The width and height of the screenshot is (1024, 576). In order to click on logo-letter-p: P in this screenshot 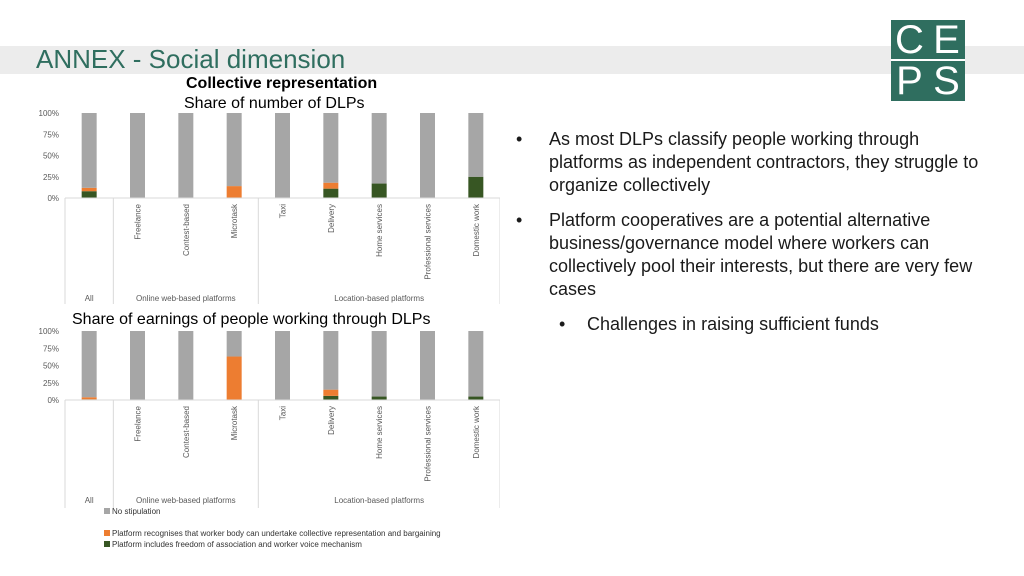, I will do `click(909, 81)`.